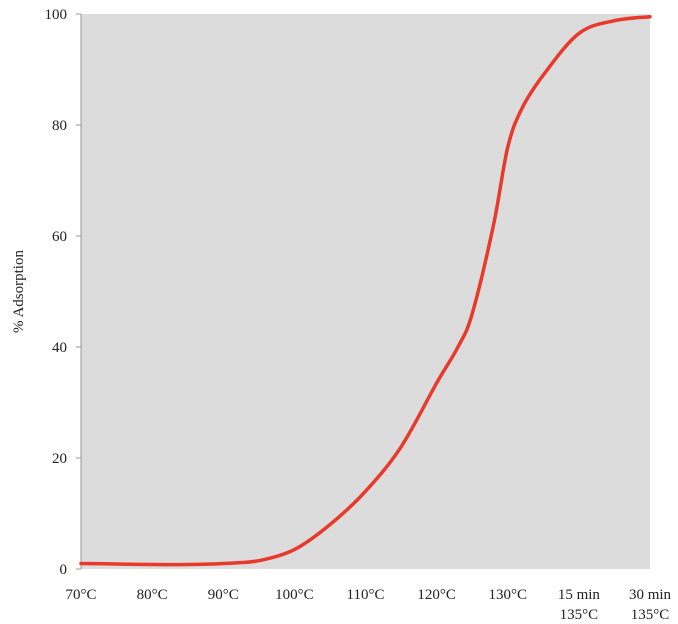 This screenshot has height=624, width=678. I want to click on x-tick-label: 80°C, so click(152, 595).